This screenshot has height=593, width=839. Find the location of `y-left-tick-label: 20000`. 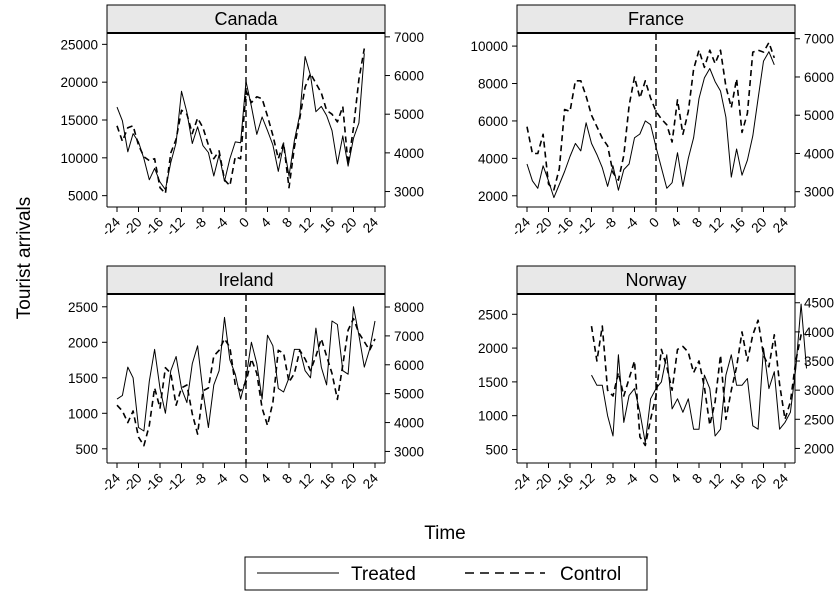

y-left-tick-label: 20000 is located at coordinates (79, 82).